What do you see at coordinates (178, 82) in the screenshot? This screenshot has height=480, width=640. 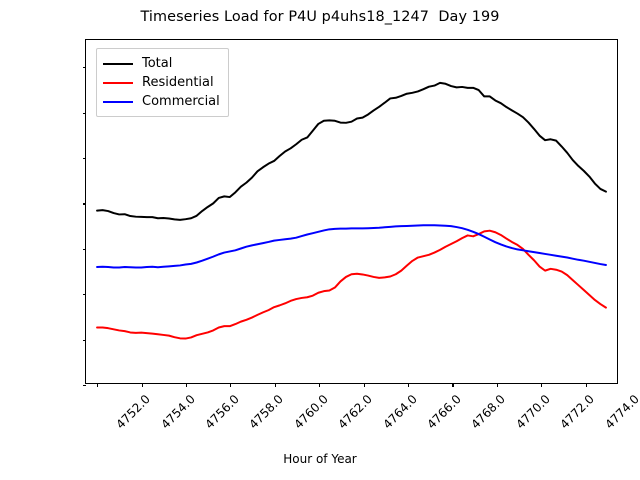 I see `legend-label: Residential` at bounding box center [178, 82].